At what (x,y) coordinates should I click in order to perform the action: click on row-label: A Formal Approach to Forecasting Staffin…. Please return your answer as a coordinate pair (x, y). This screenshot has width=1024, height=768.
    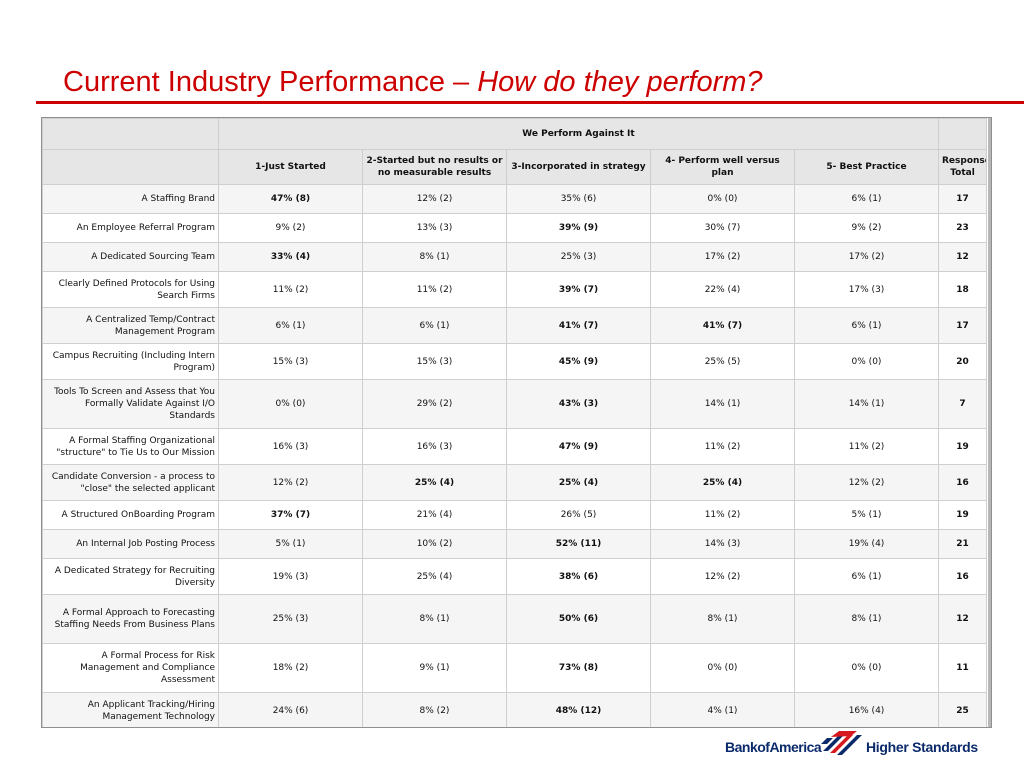
    Looking at the image, I should click on (130, 619).